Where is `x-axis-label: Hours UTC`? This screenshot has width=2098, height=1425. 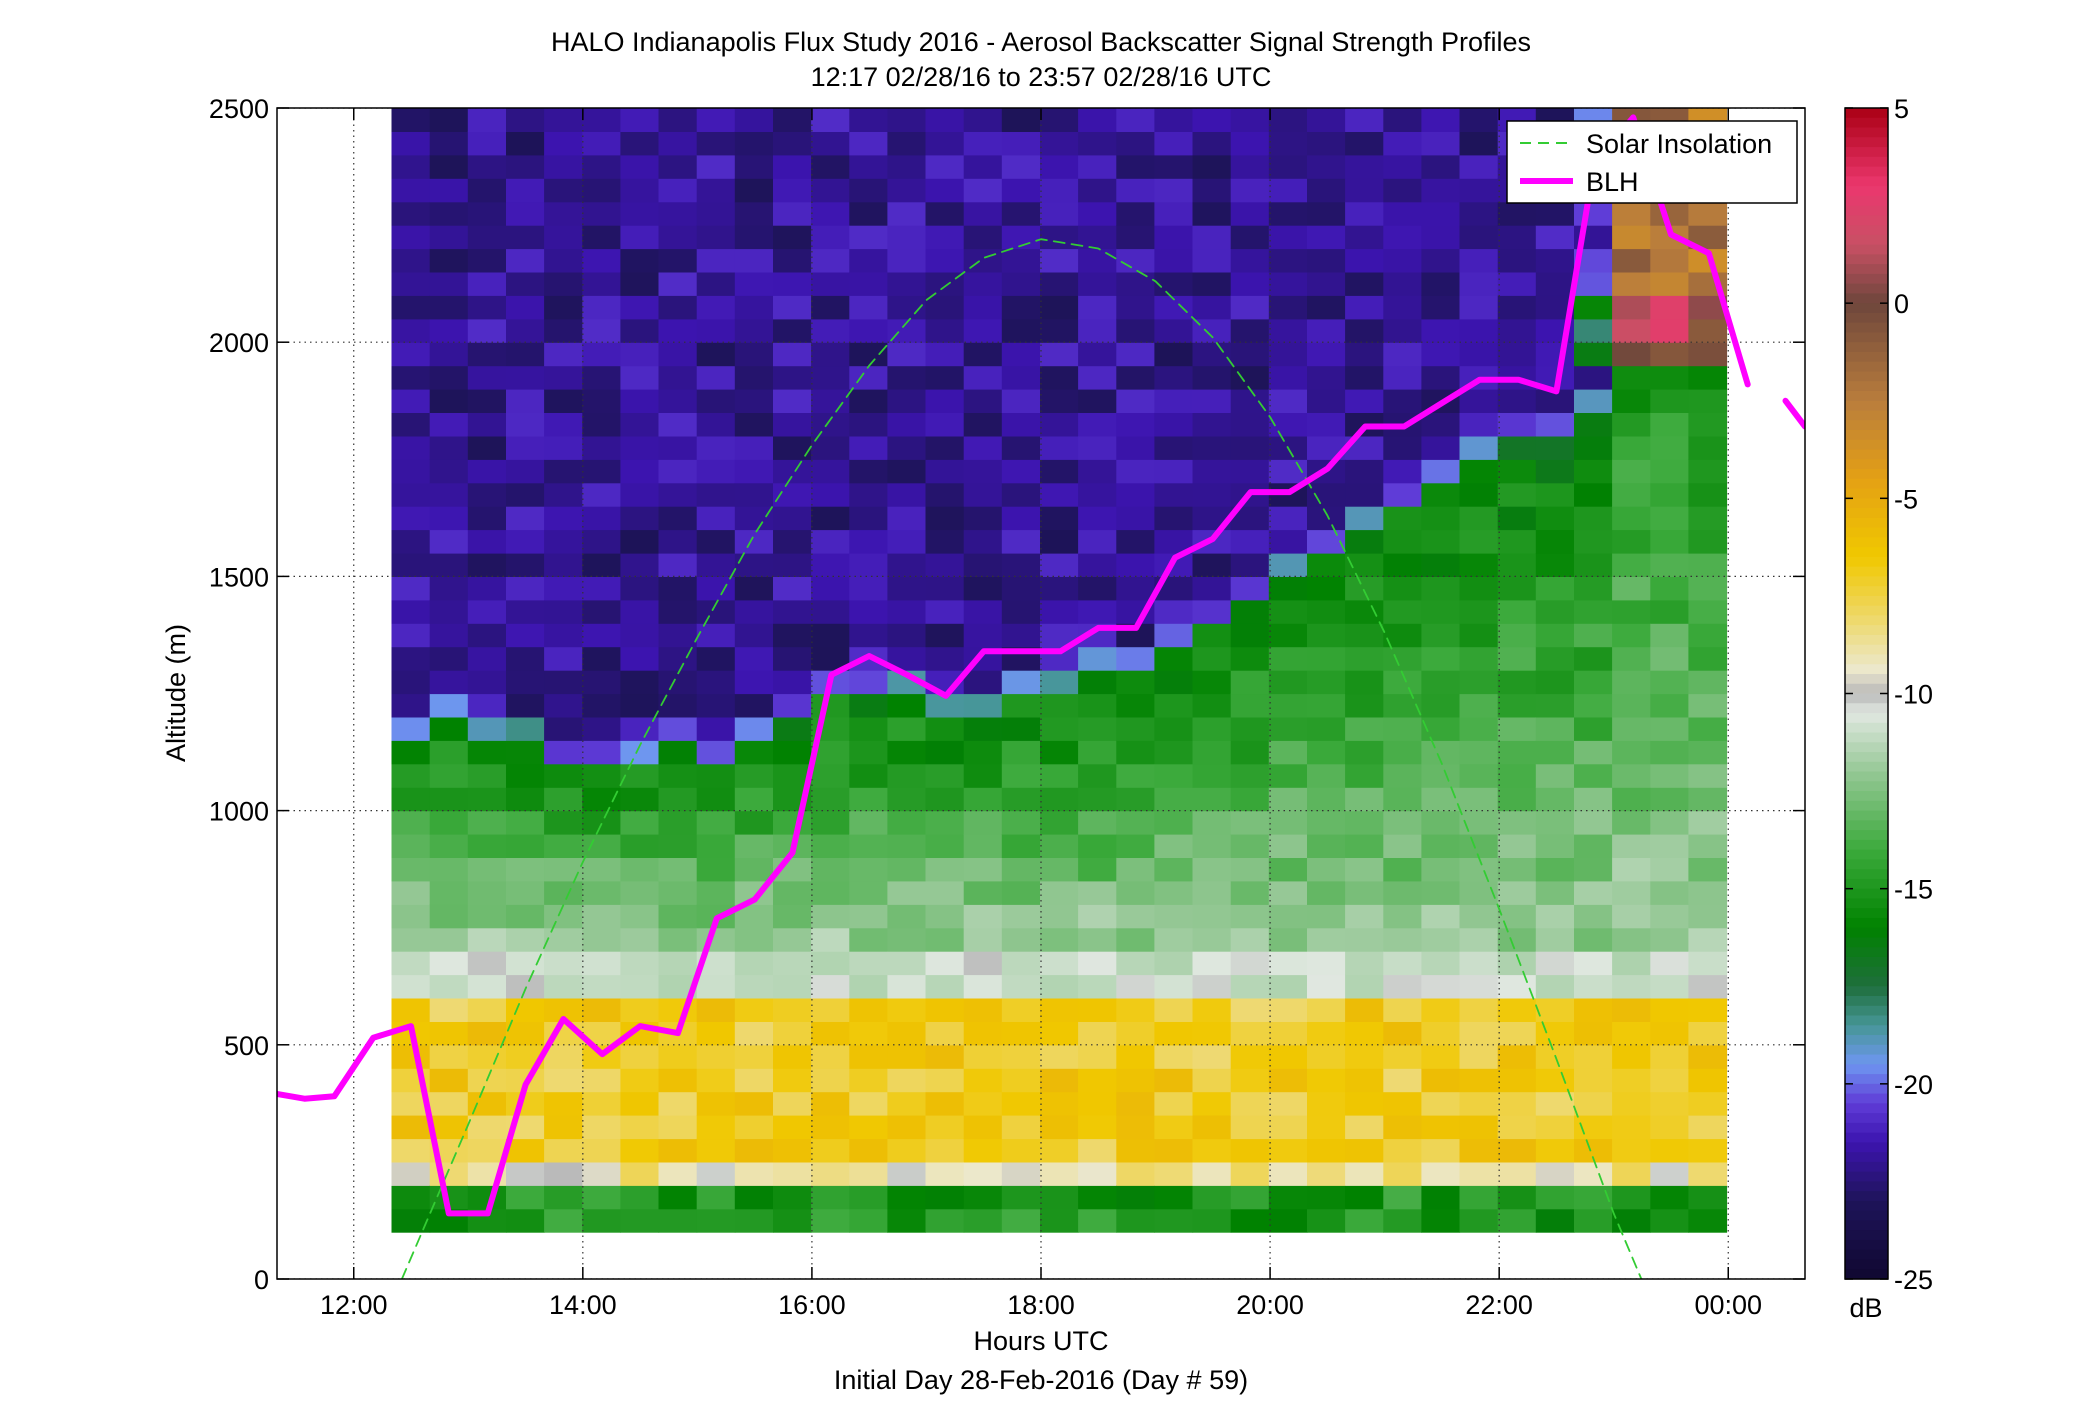
x-axis-label: Hours UTC is located at coordinates (1040, 1341).